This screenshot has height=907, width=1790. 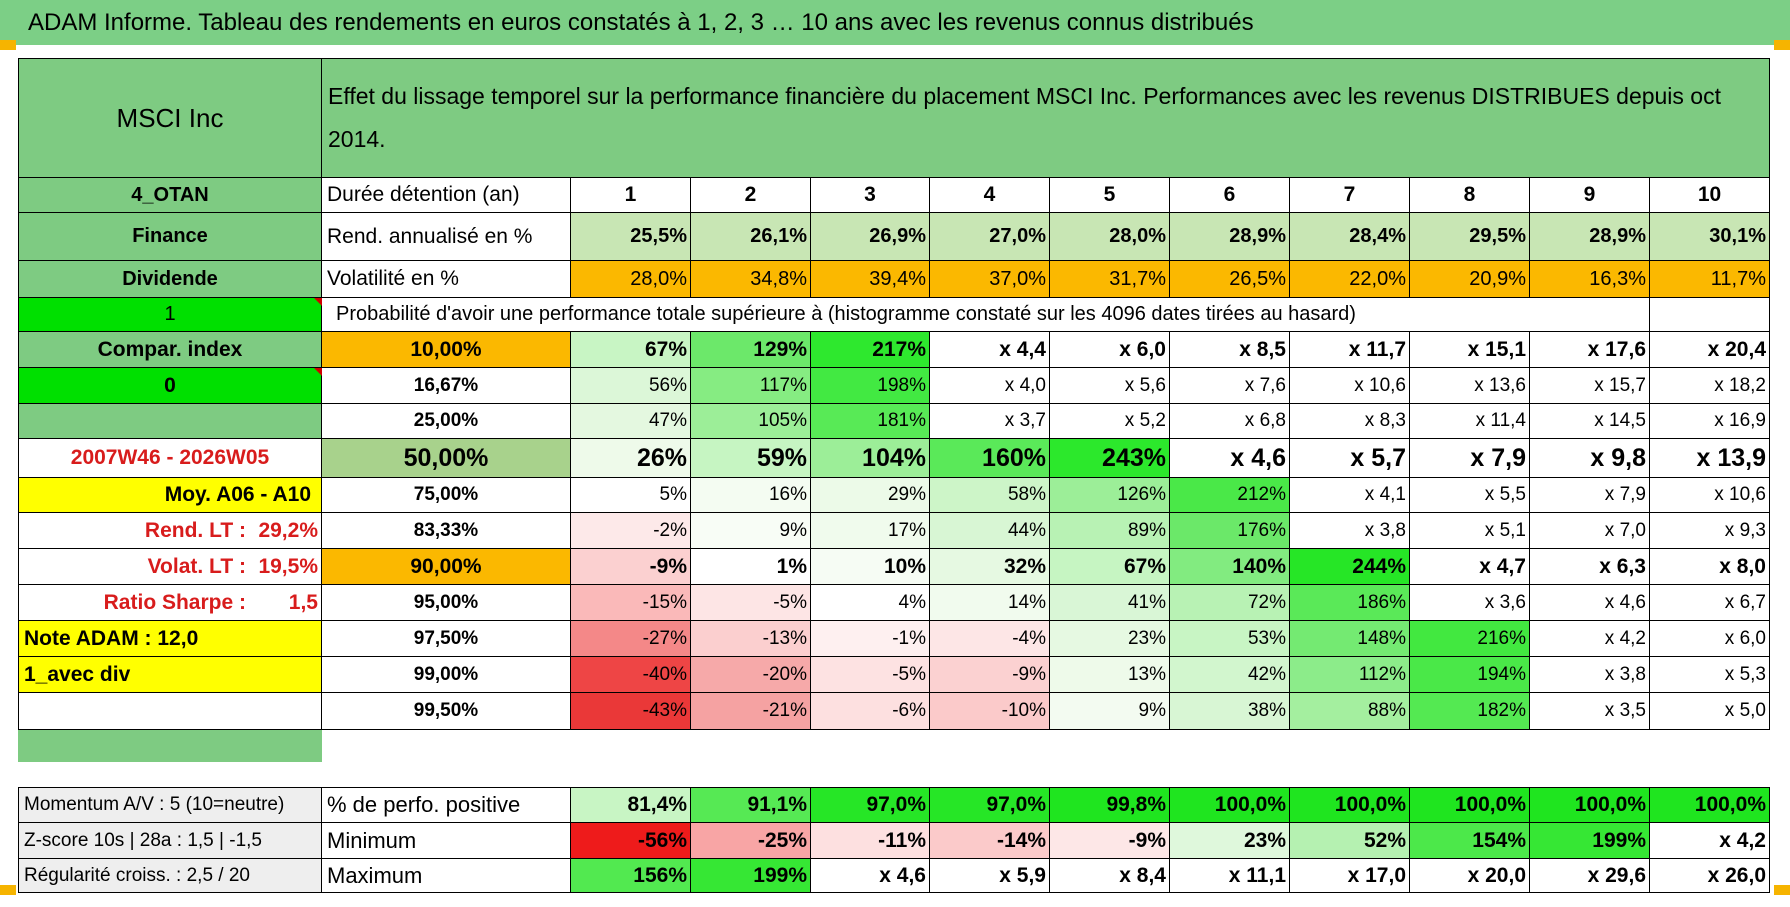 I want to click on bottom-value: 91,1%, so click(x=751, y=805).